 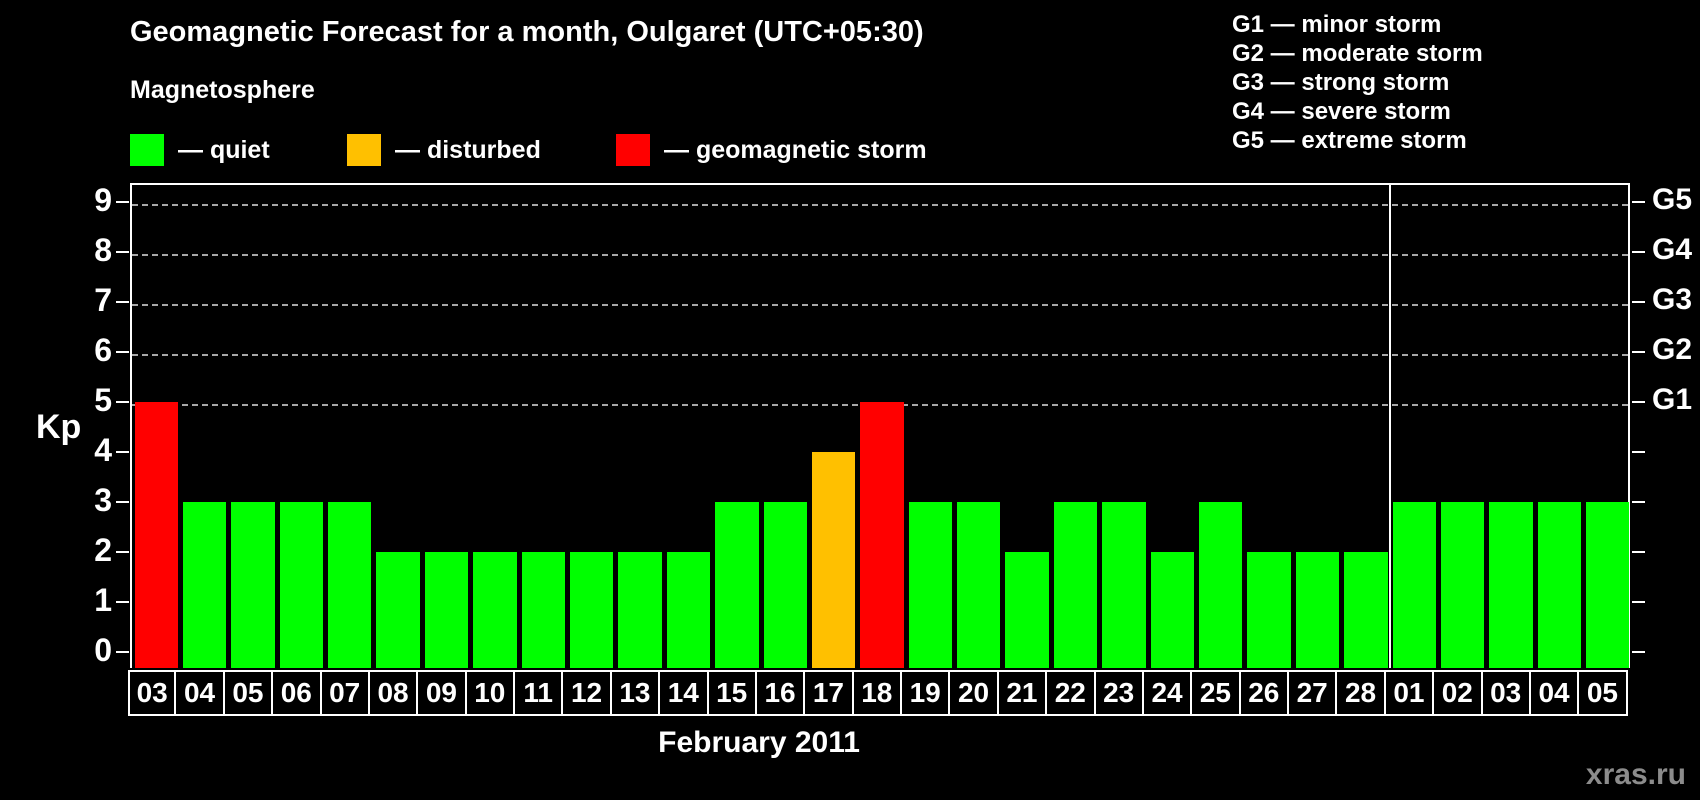 What do you see at coordinates (1672, 249) in the screenshot?
I see `right-axis-label-g4: G4` at bounding box center [1672, 249].